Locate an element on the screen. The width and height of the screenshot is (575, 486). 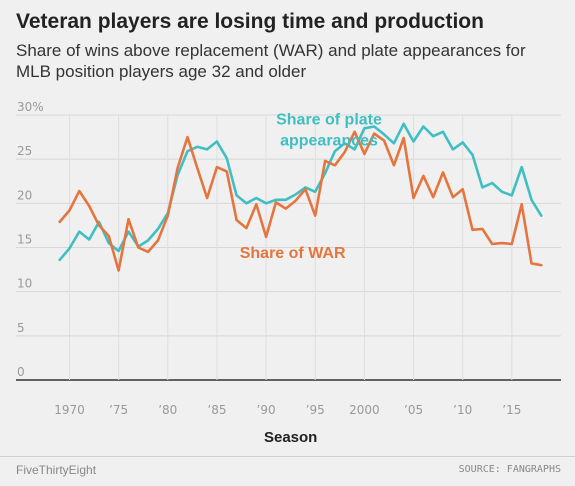
series-label-war: Share of WAR is located at coordinates (293, 253).